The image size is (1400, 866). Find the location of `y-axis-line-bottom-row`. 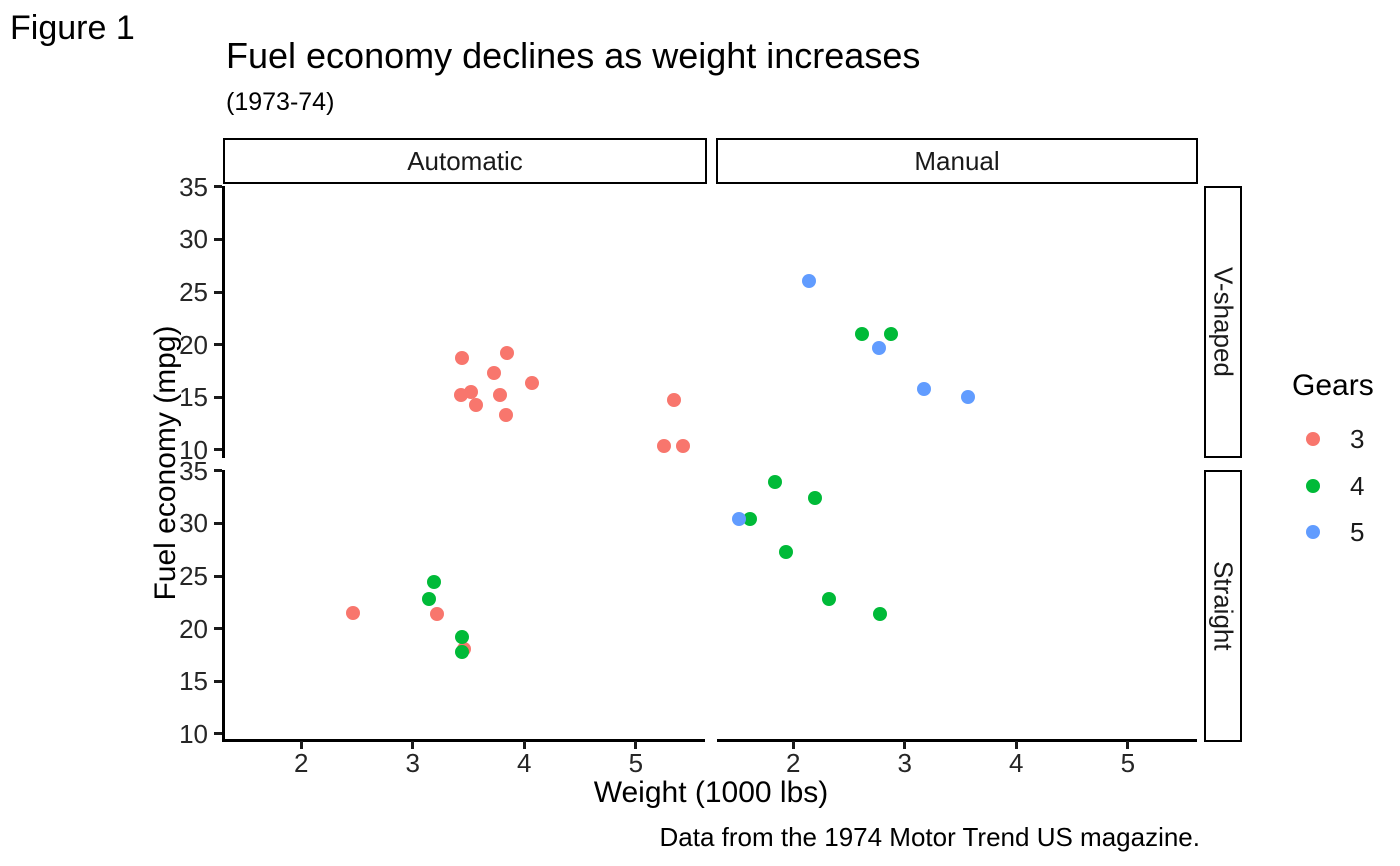

y-axis-line-bottom-row is located at coordinates (223, 606).